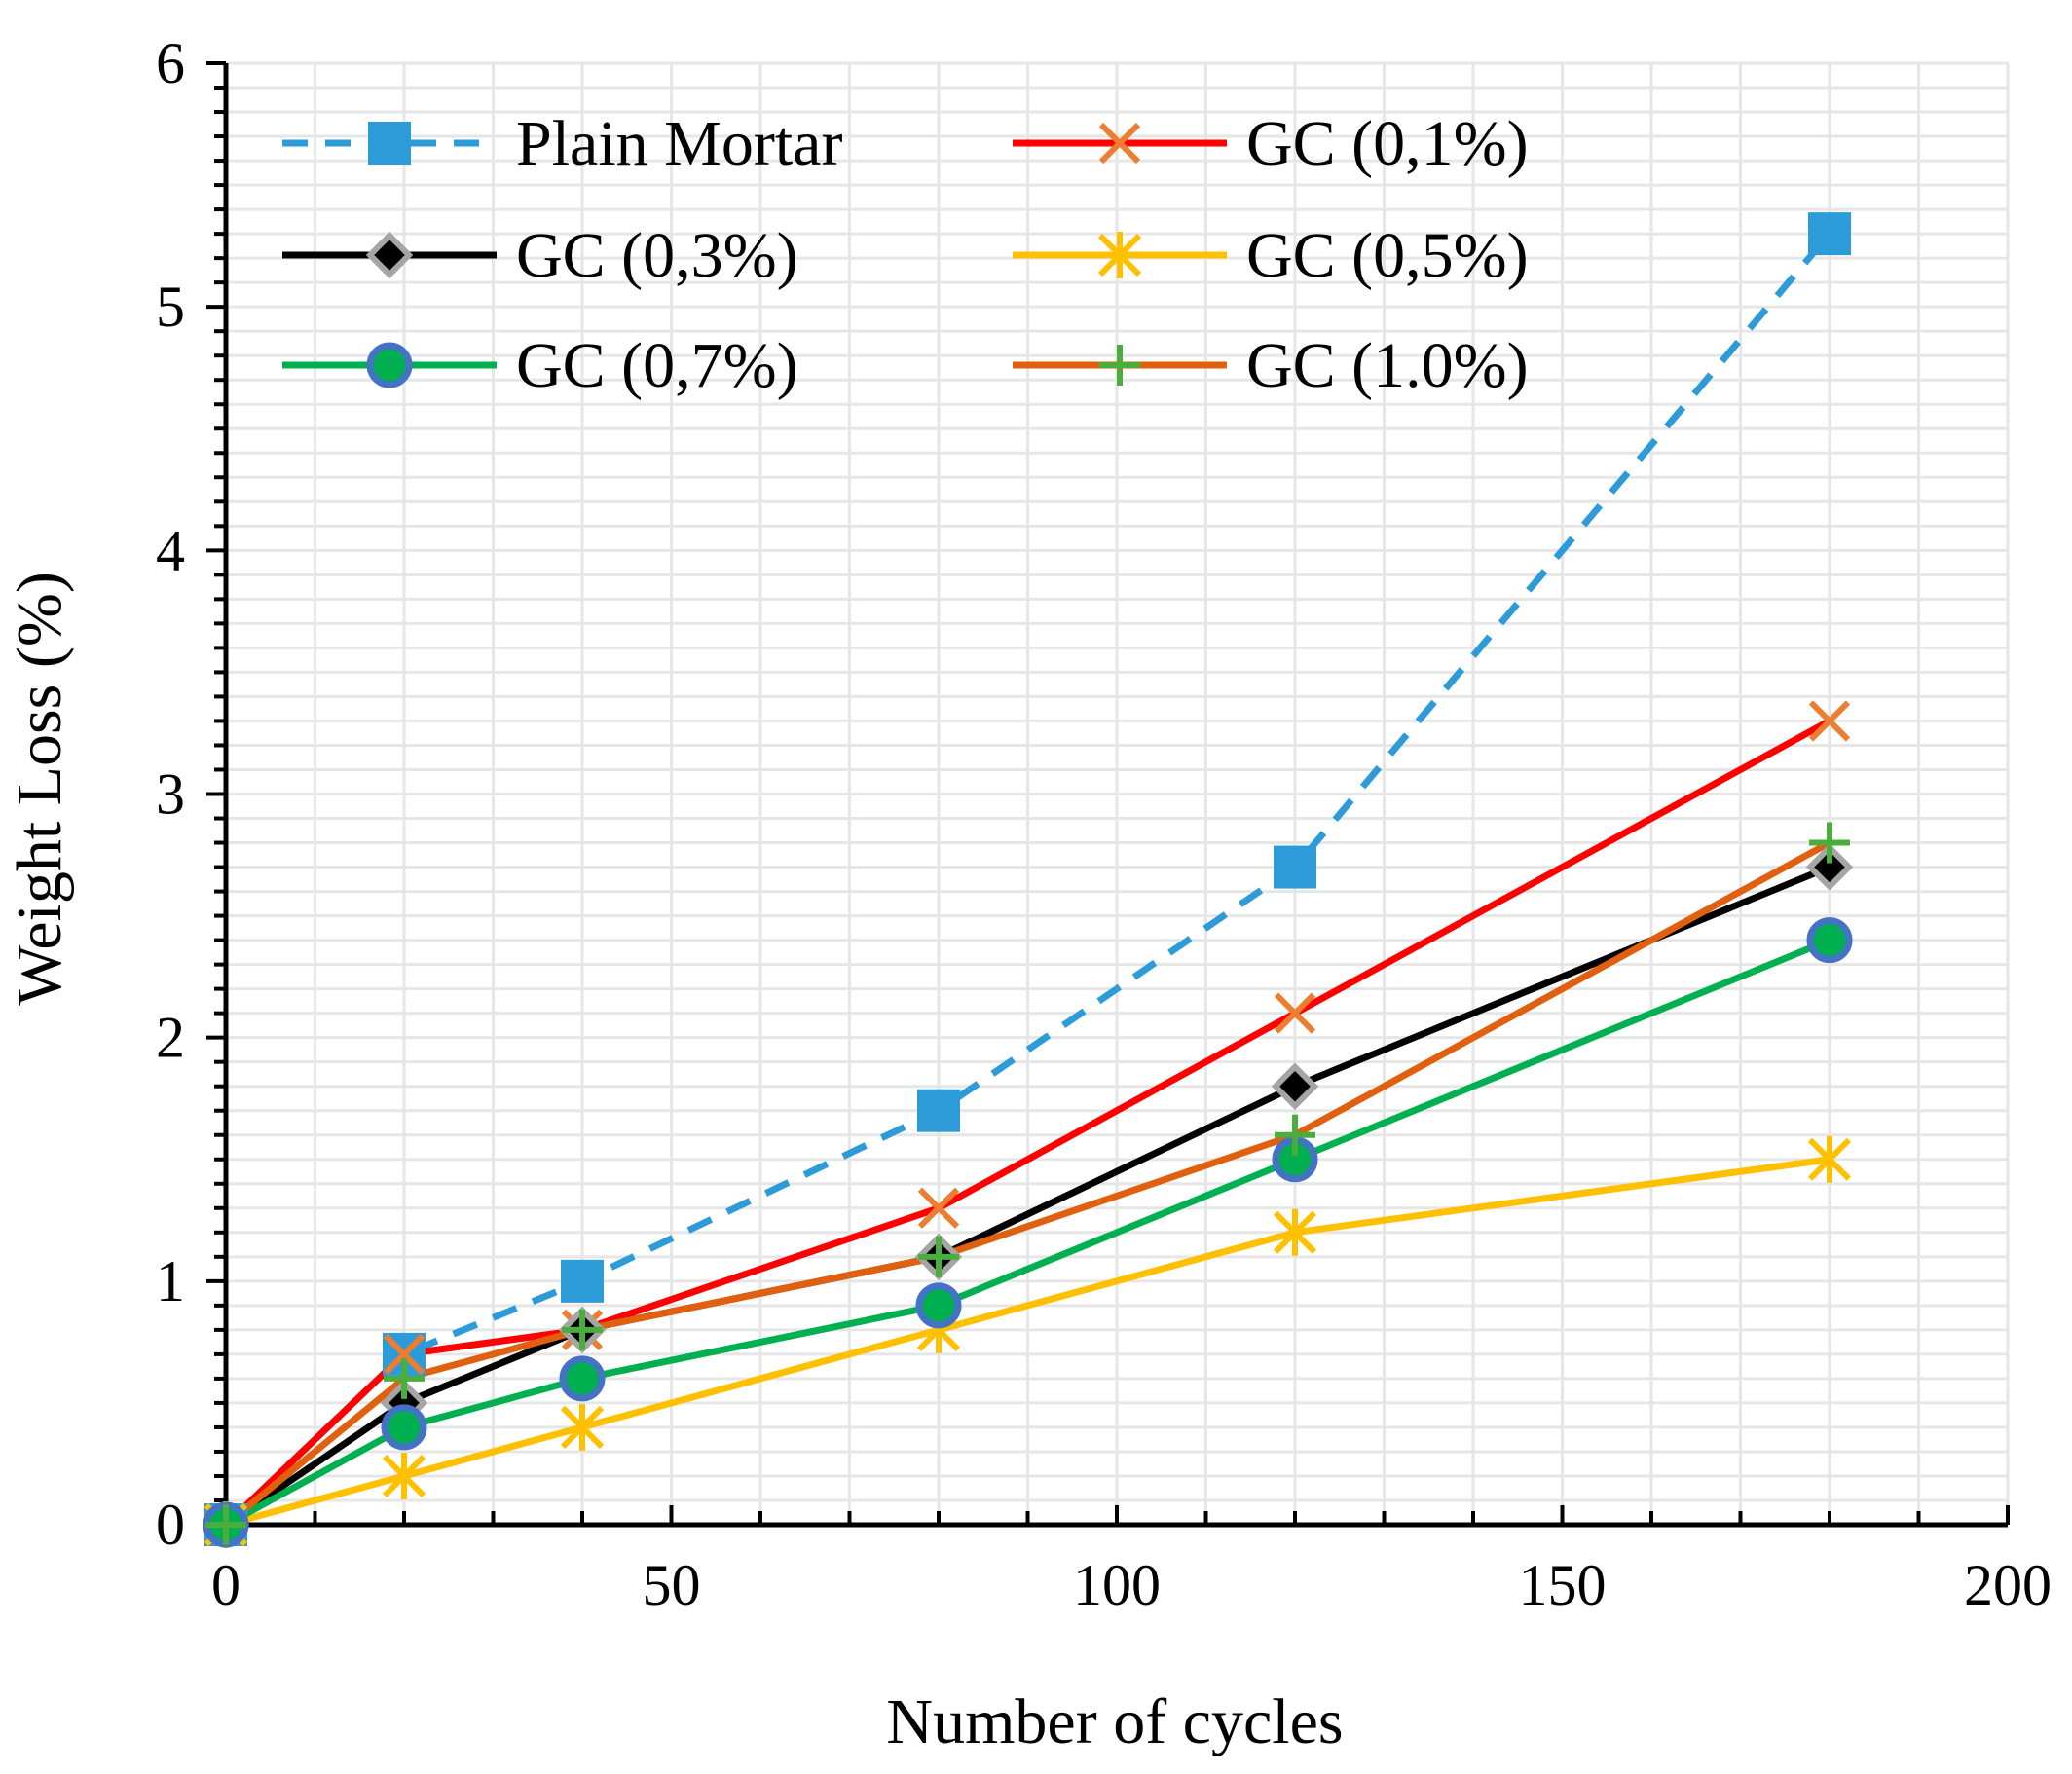 This screenshot has height=1774, width=2072. Describe the element at coordinates (672, 1585) in the screenshot. I see `x-tick-label: 50` at that location.